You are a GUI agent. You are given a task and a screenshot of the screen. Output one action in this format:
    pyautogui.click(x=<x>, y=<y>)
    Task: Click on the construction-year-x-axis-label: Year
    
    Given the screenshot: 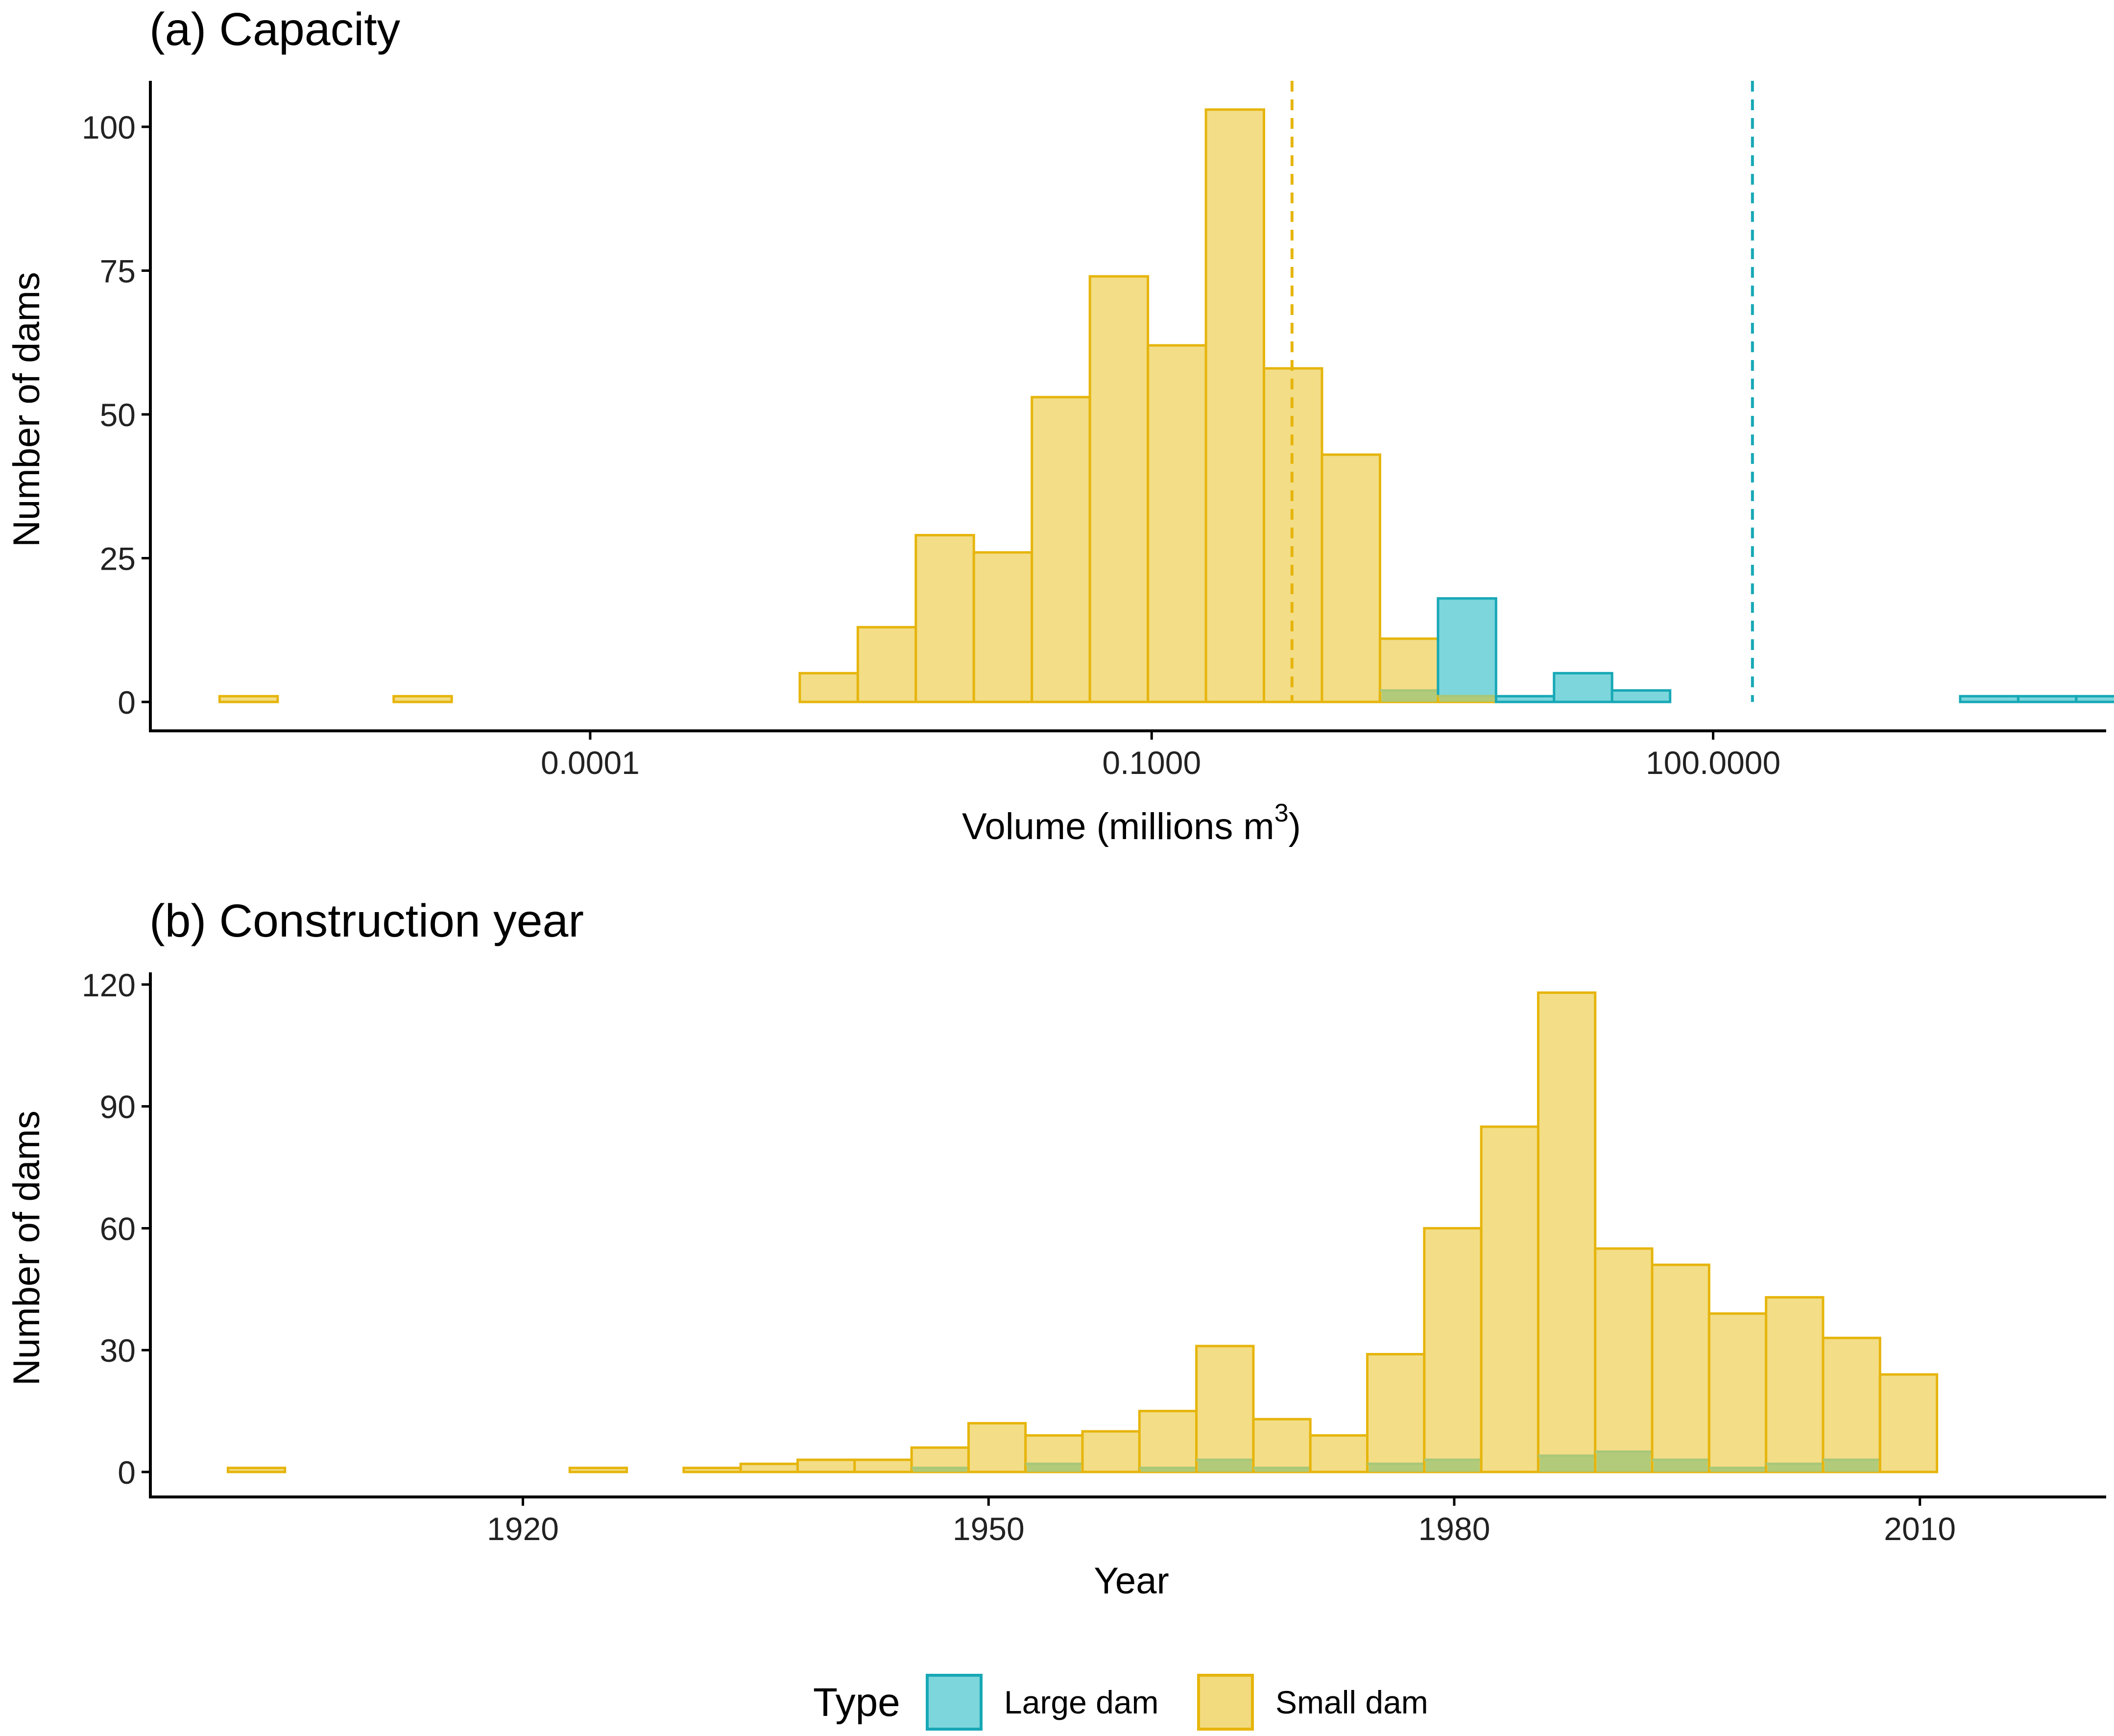 What is the action you would take?
    pyautogui.click(x=1132, y=1581)
    